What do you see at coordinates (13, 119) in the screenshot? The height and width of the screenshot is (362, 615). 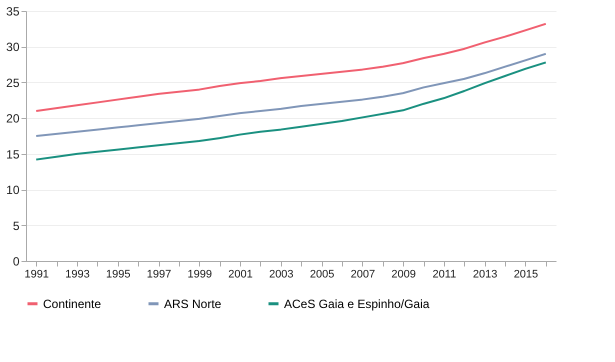 I see `y-tick-label: 20` at bounding box center [13, 119].